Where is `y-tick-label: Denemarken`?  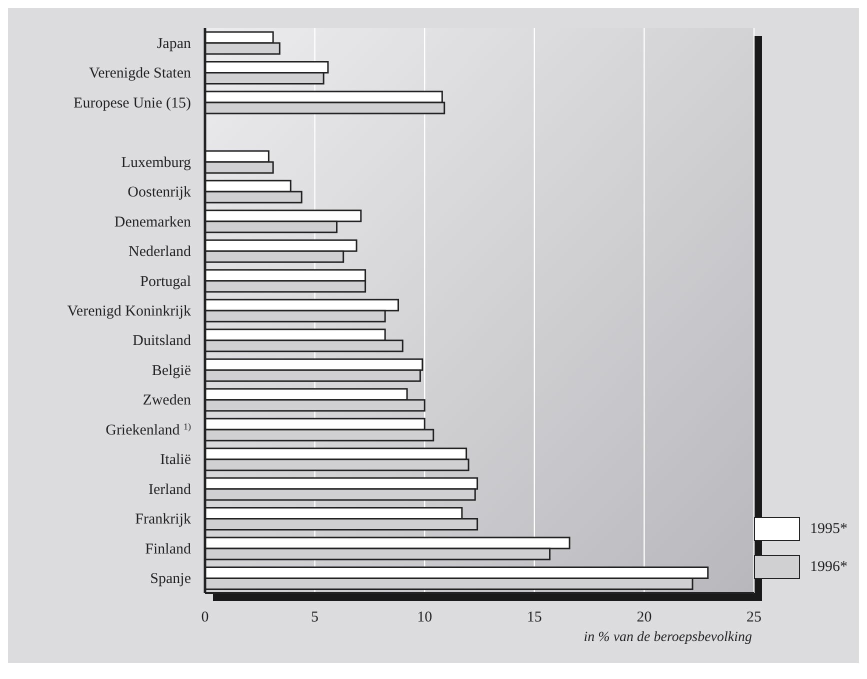
y-tick-label: Denemarken is located at coordinates (153, 222).